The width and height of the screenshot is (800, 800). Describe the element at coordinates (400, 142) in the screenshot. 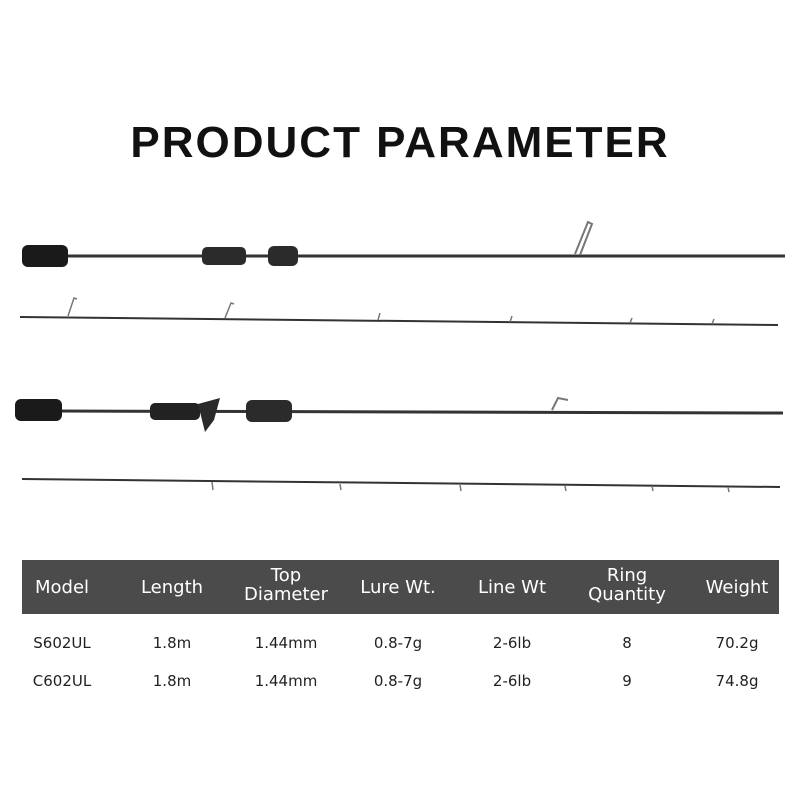

I see `page-title: PRODUCT PARAMETER` at that location.